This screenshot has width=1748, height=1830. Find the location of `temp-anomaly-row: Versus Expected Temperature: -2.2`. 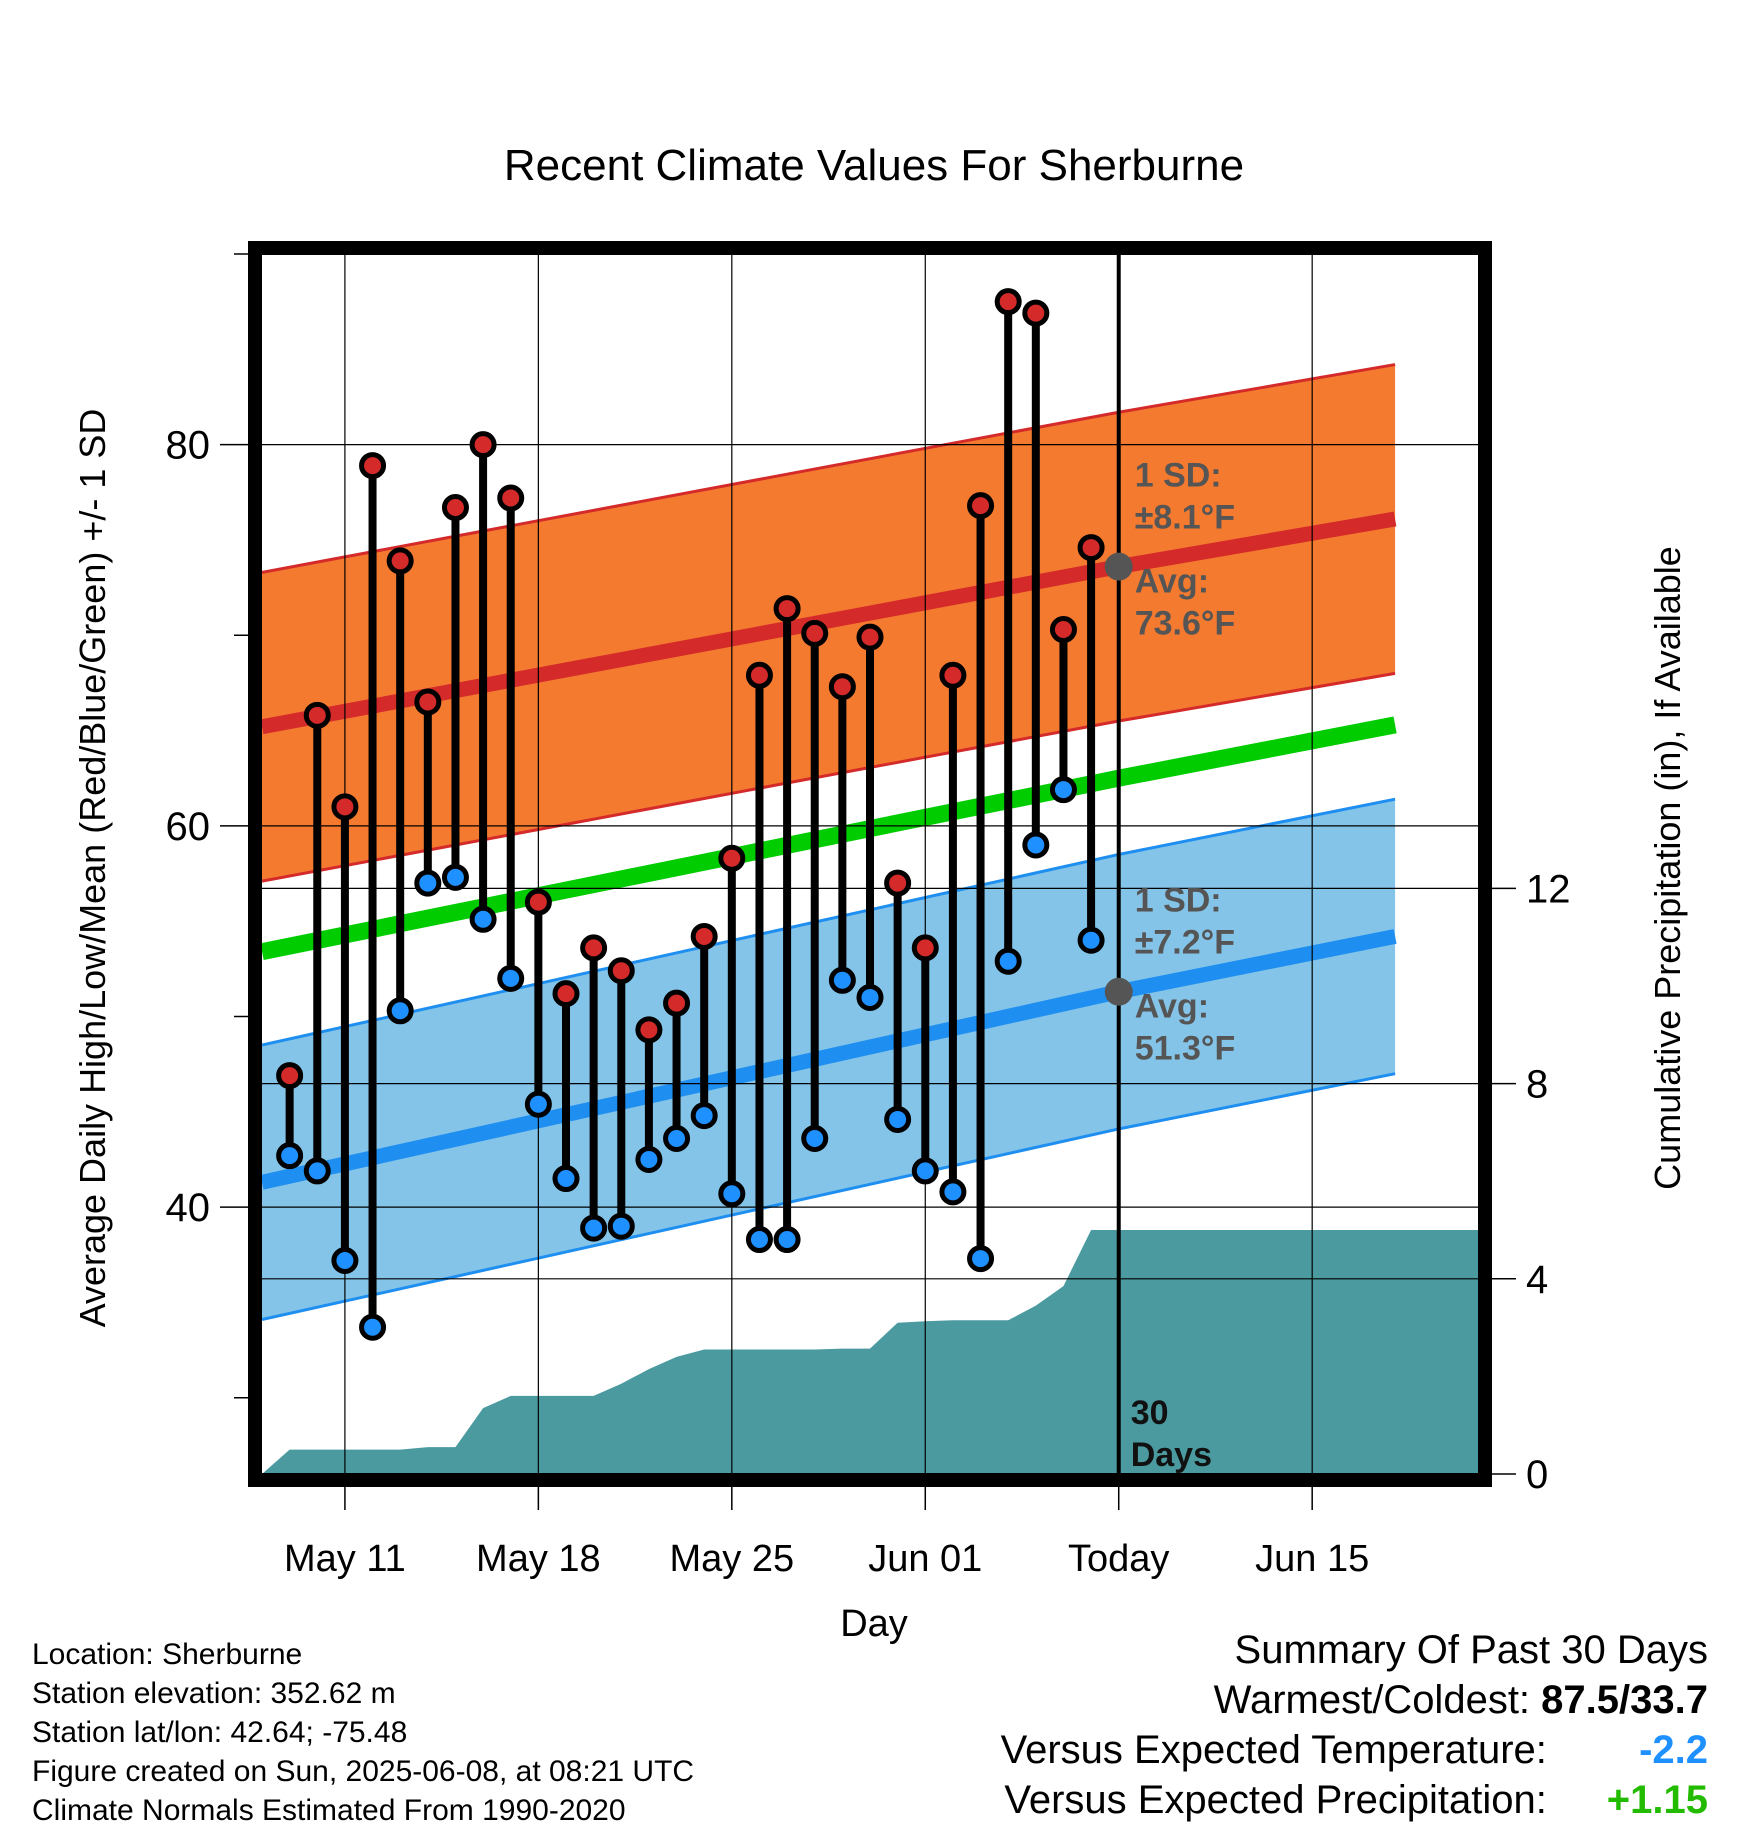

temp-anomaly-row: Versus Expected Temperature: -2.2 is located at coordinates (1354, 1750).